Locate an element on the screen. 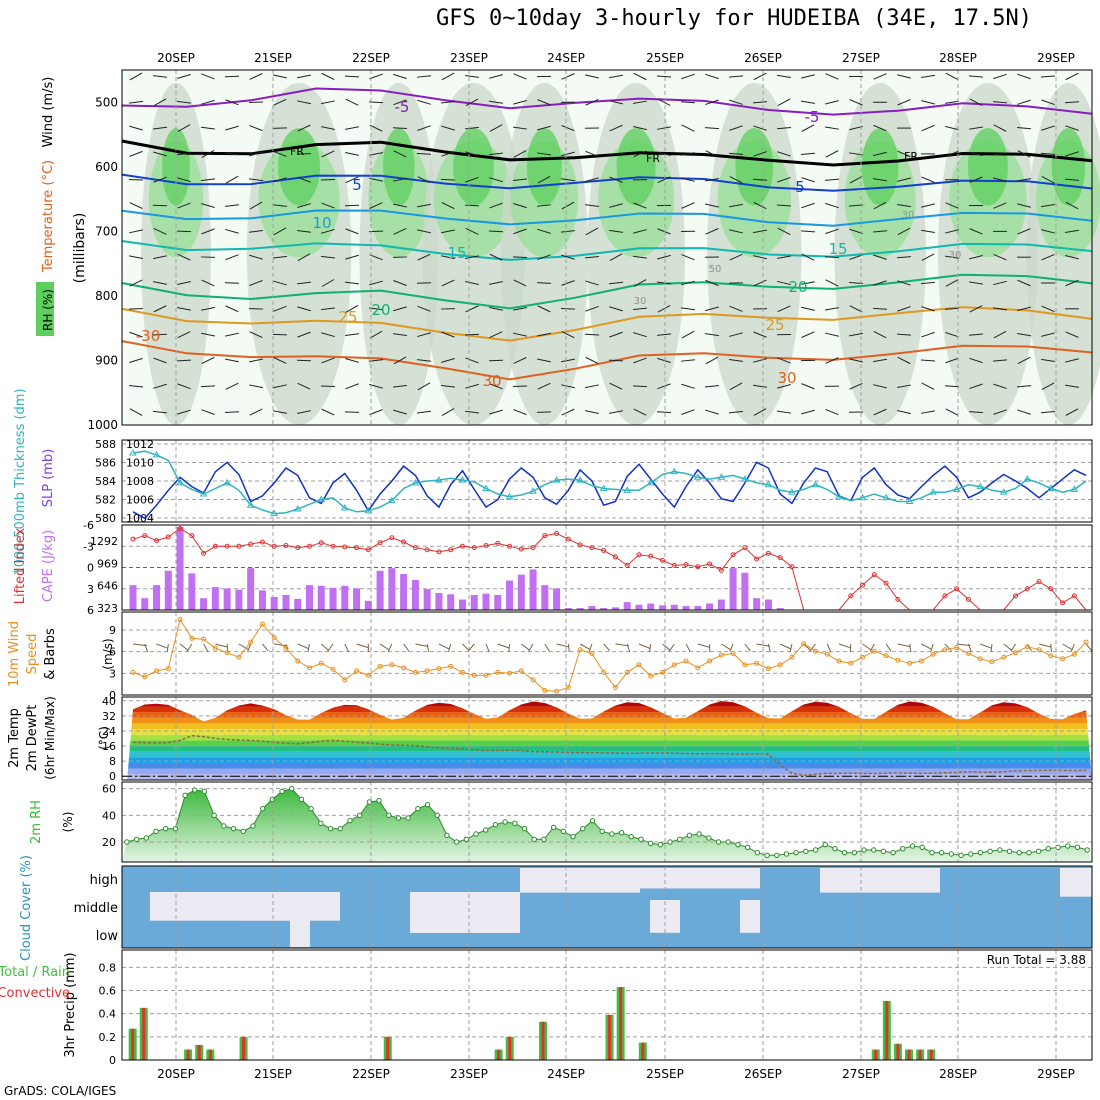  wind10-axis-label-2: Speed is located at coordinates (32, 654).